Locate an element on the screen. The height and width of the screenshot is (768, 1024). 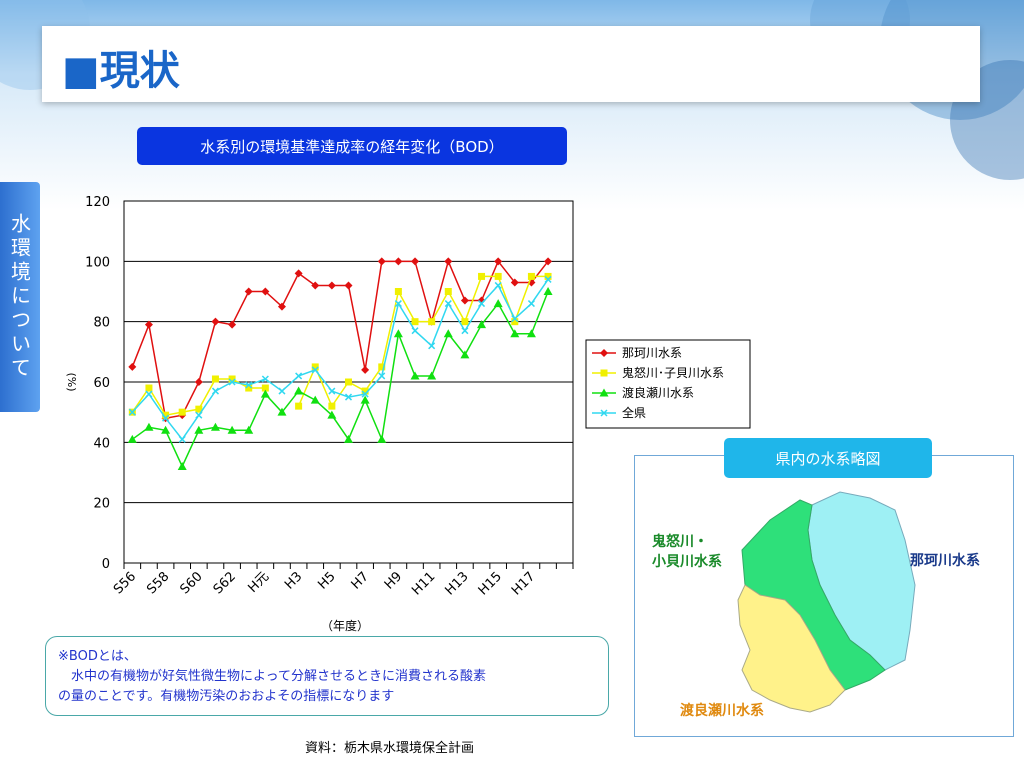
legend-label: 那珂川水系 is located at coordinates (652, 353).